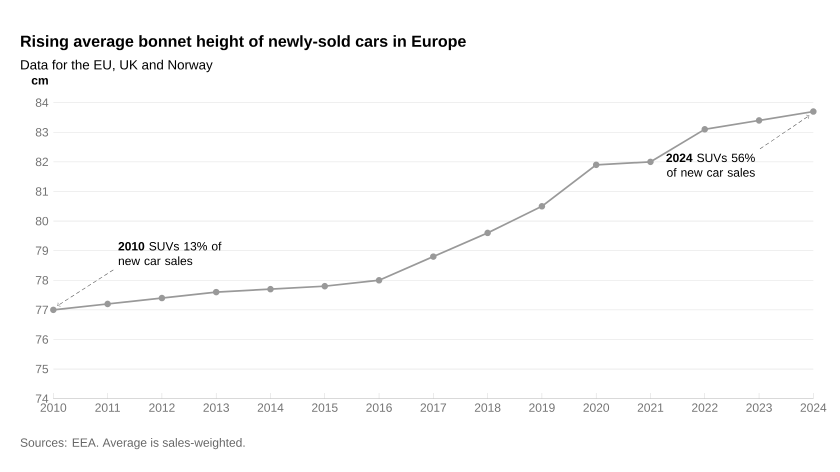 The image size is (840, 472). What do you see at coordinates (379, 407) in the screenshot?
I see `x-tick-label: 2016` at bounding box center [379, 407].